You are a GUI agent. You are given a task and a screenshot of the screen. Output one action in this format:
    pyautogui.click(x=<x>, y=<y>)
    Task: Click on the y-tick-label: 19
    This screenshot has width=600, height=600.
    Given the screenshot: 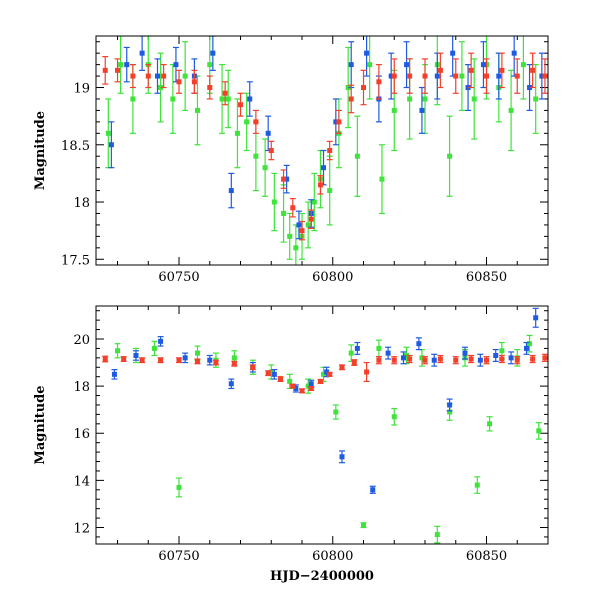 What is the action you would take?
    pyautogui.click(x=81, y=89)
    